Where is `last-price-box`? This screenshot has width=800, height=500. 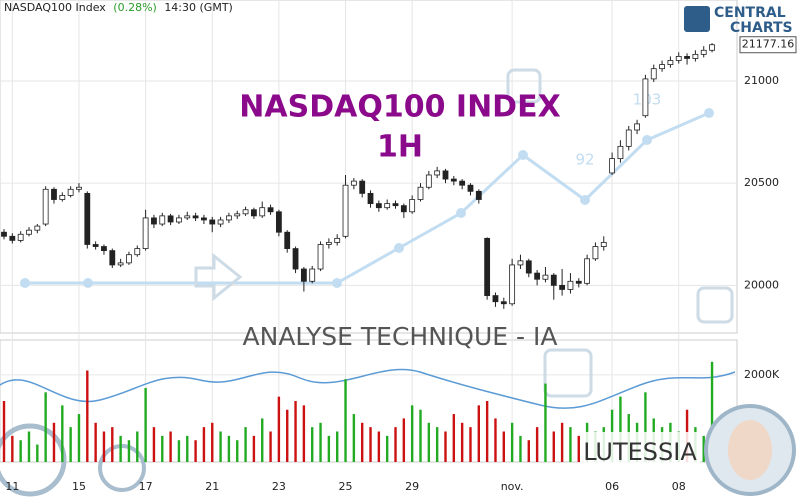
last-price-box is located at coordinates (768, 45).